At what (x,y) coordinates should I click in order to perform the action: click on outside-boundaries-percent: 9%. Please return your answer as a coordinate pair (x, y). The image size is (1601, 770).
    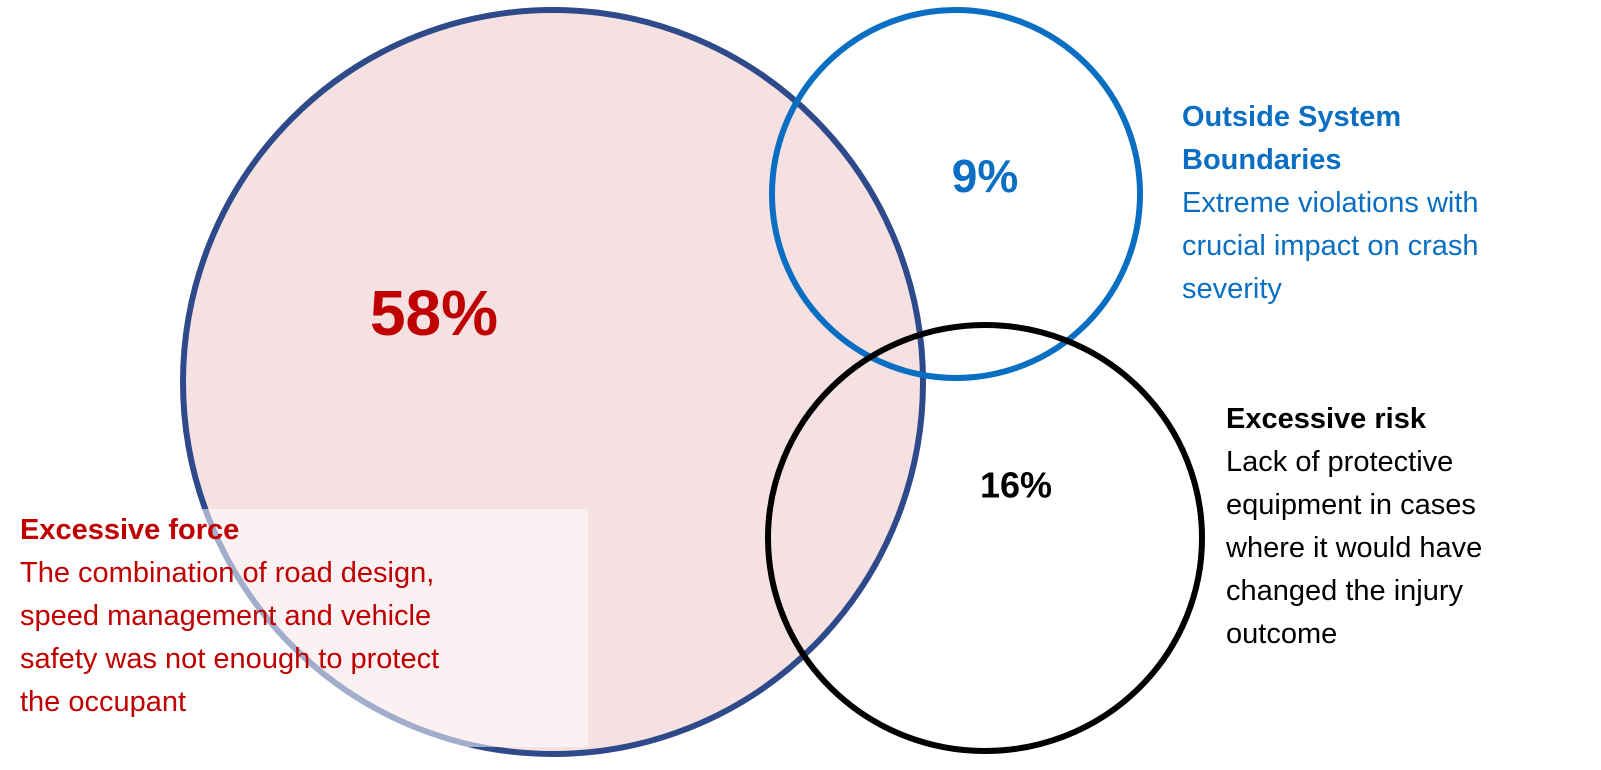
    Looking at the image, I should click on (985, 176).